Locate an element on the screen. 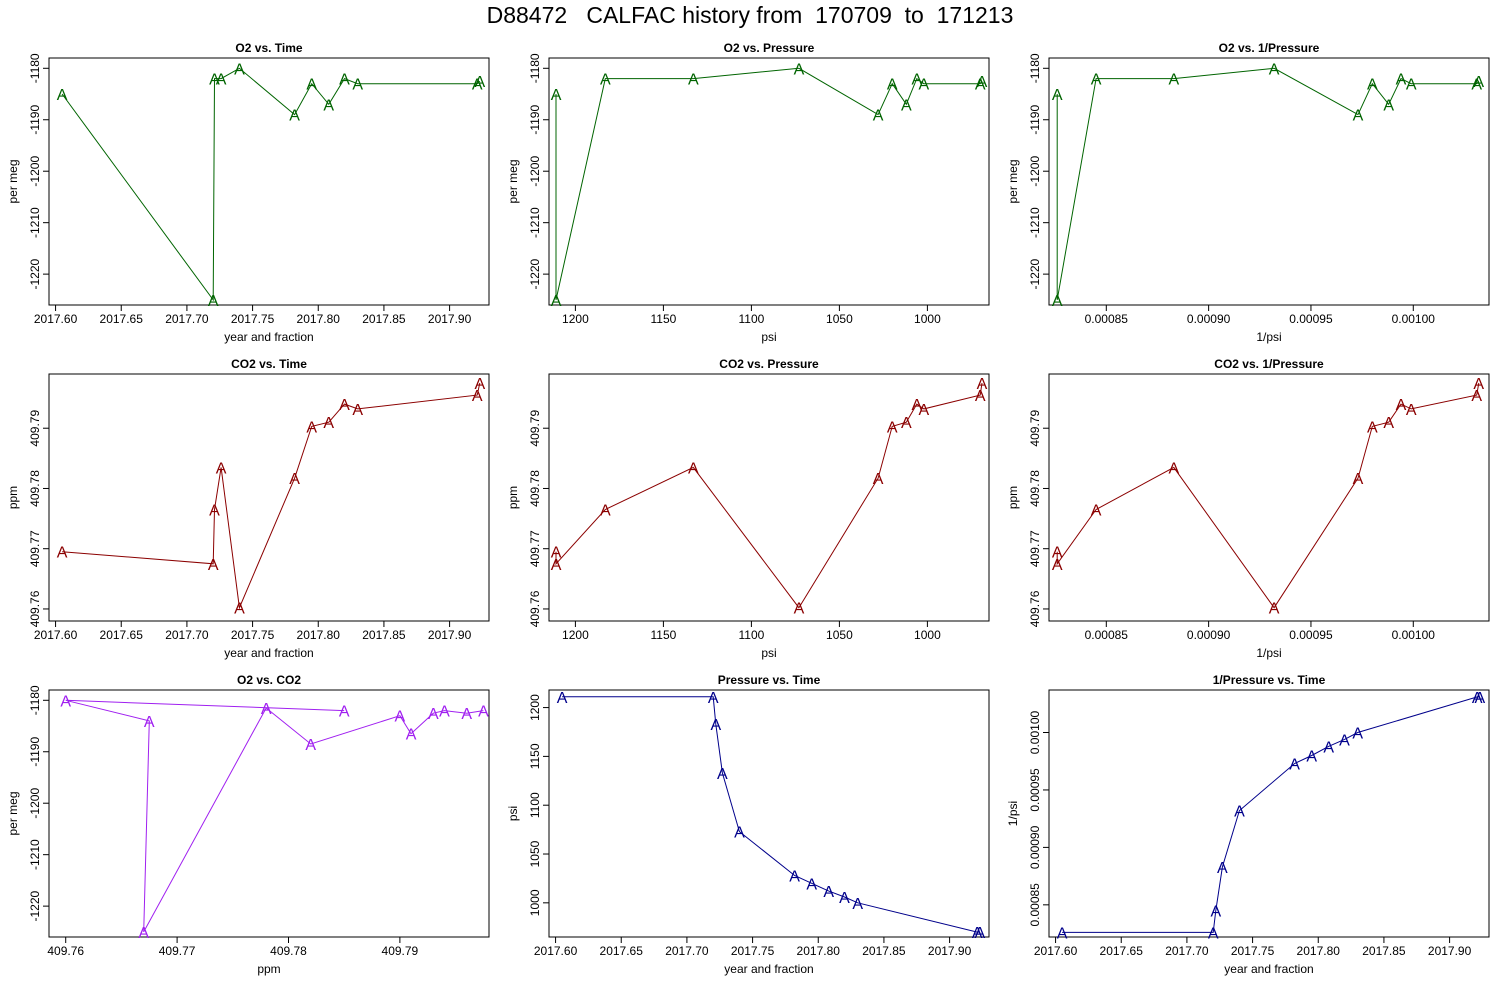  y-tick-label: 0.00090 is located at coordinates (1035, 847).